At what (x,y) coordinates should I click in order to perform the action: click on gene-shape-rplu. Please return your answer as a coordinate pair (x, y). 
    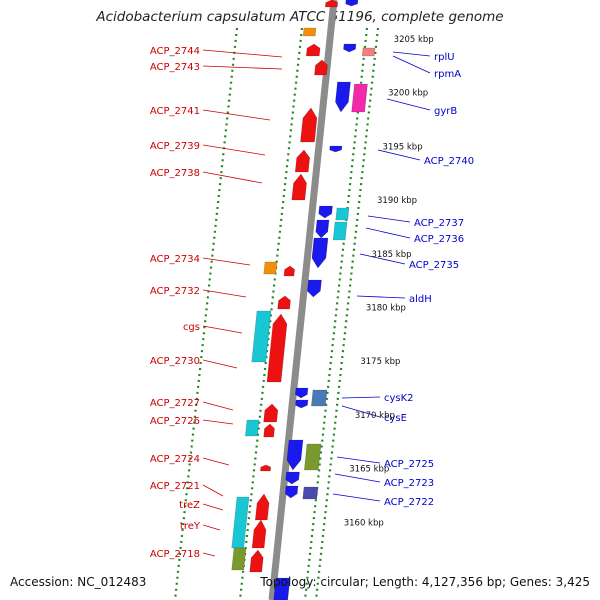
    Looking at the image, I should click on (350, 48).